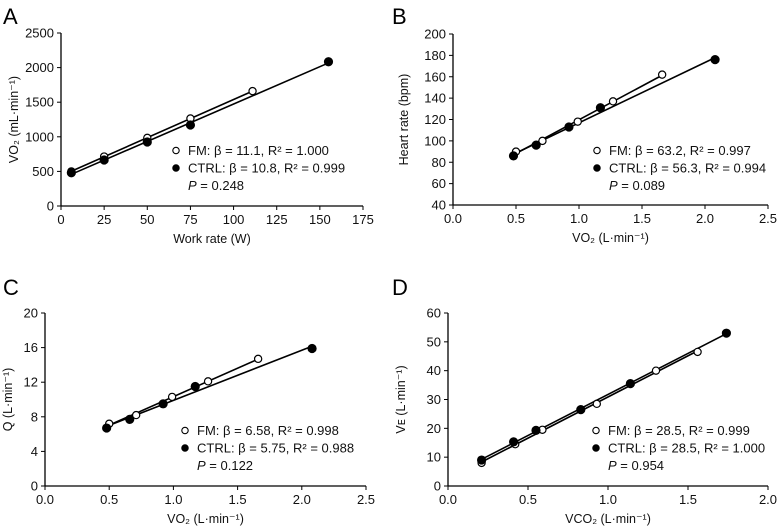 This screenshot has width=777, height=528. I want to click on p-value-text: P = 0.954, so click(636, 465).